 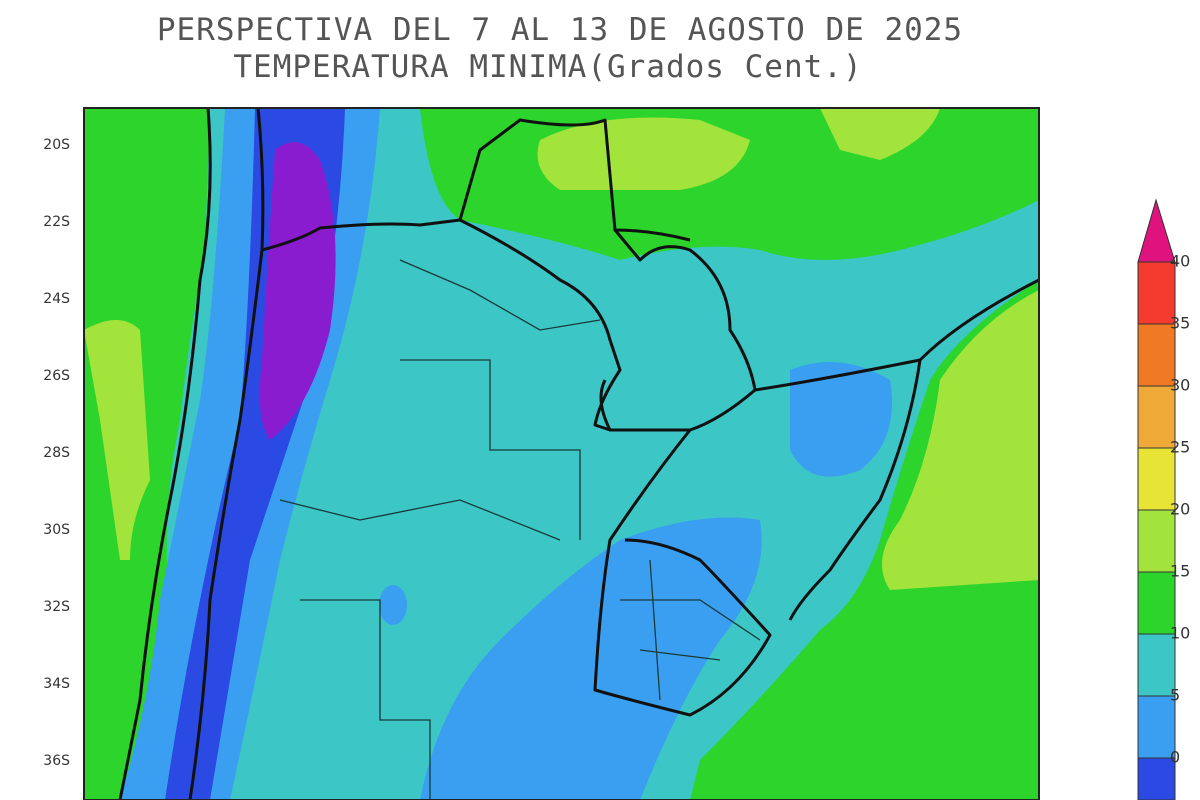 I want to click on latitude-label: 36S, so click(x=56, y=761).